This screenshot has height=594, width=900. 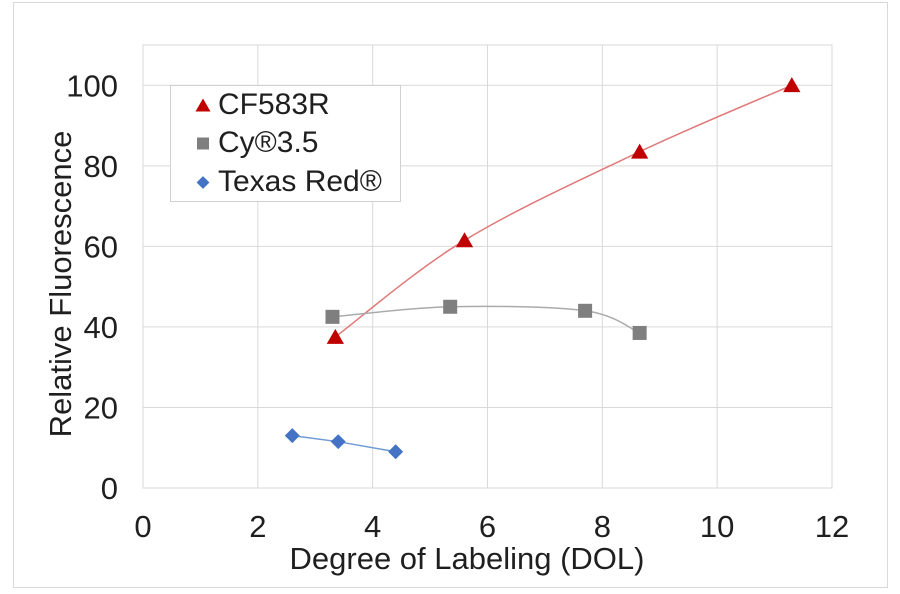 What do you see at coordinates (92, 85) in the screenshot?
I see `y-tick-label: 100` at bounding box center [92, 85].